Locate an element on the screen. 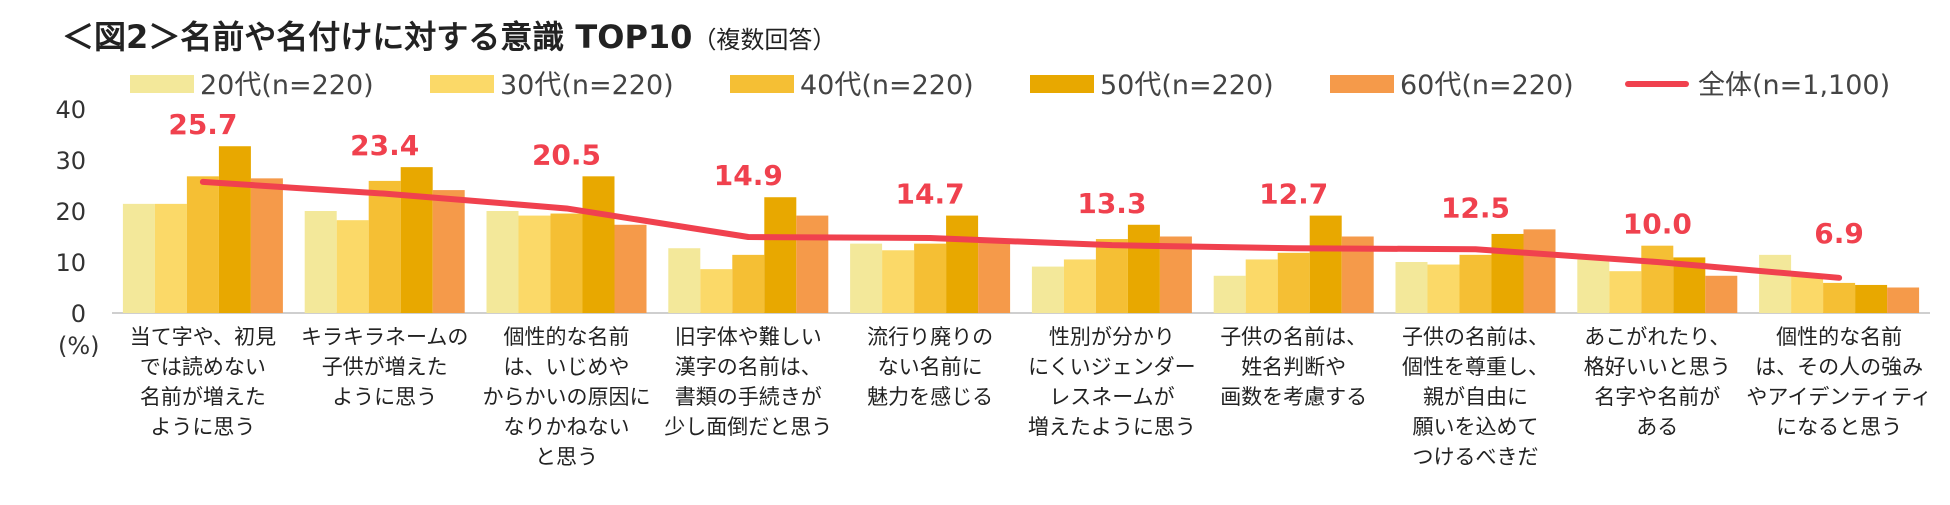  category-label: 旧字体や難しい漢字の名前は、書類の手続きが少し面倒だと思う is located at coordinates (748, 382).